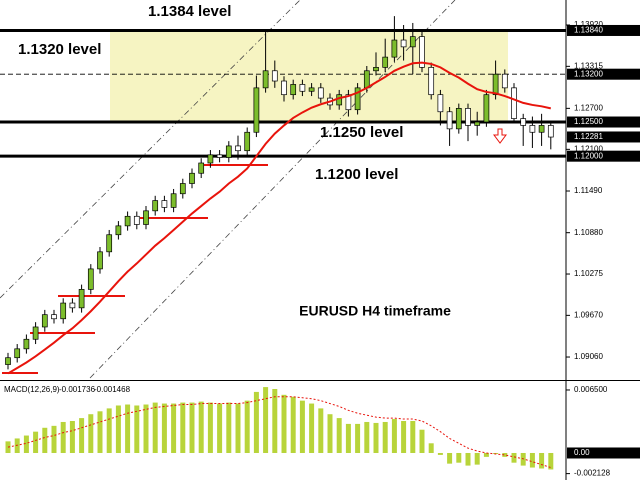 The image size is (640, 480). Describe the element at coordinates (361, 132) in the screenshot. I see `level-label: 1.1250 level` at that location.